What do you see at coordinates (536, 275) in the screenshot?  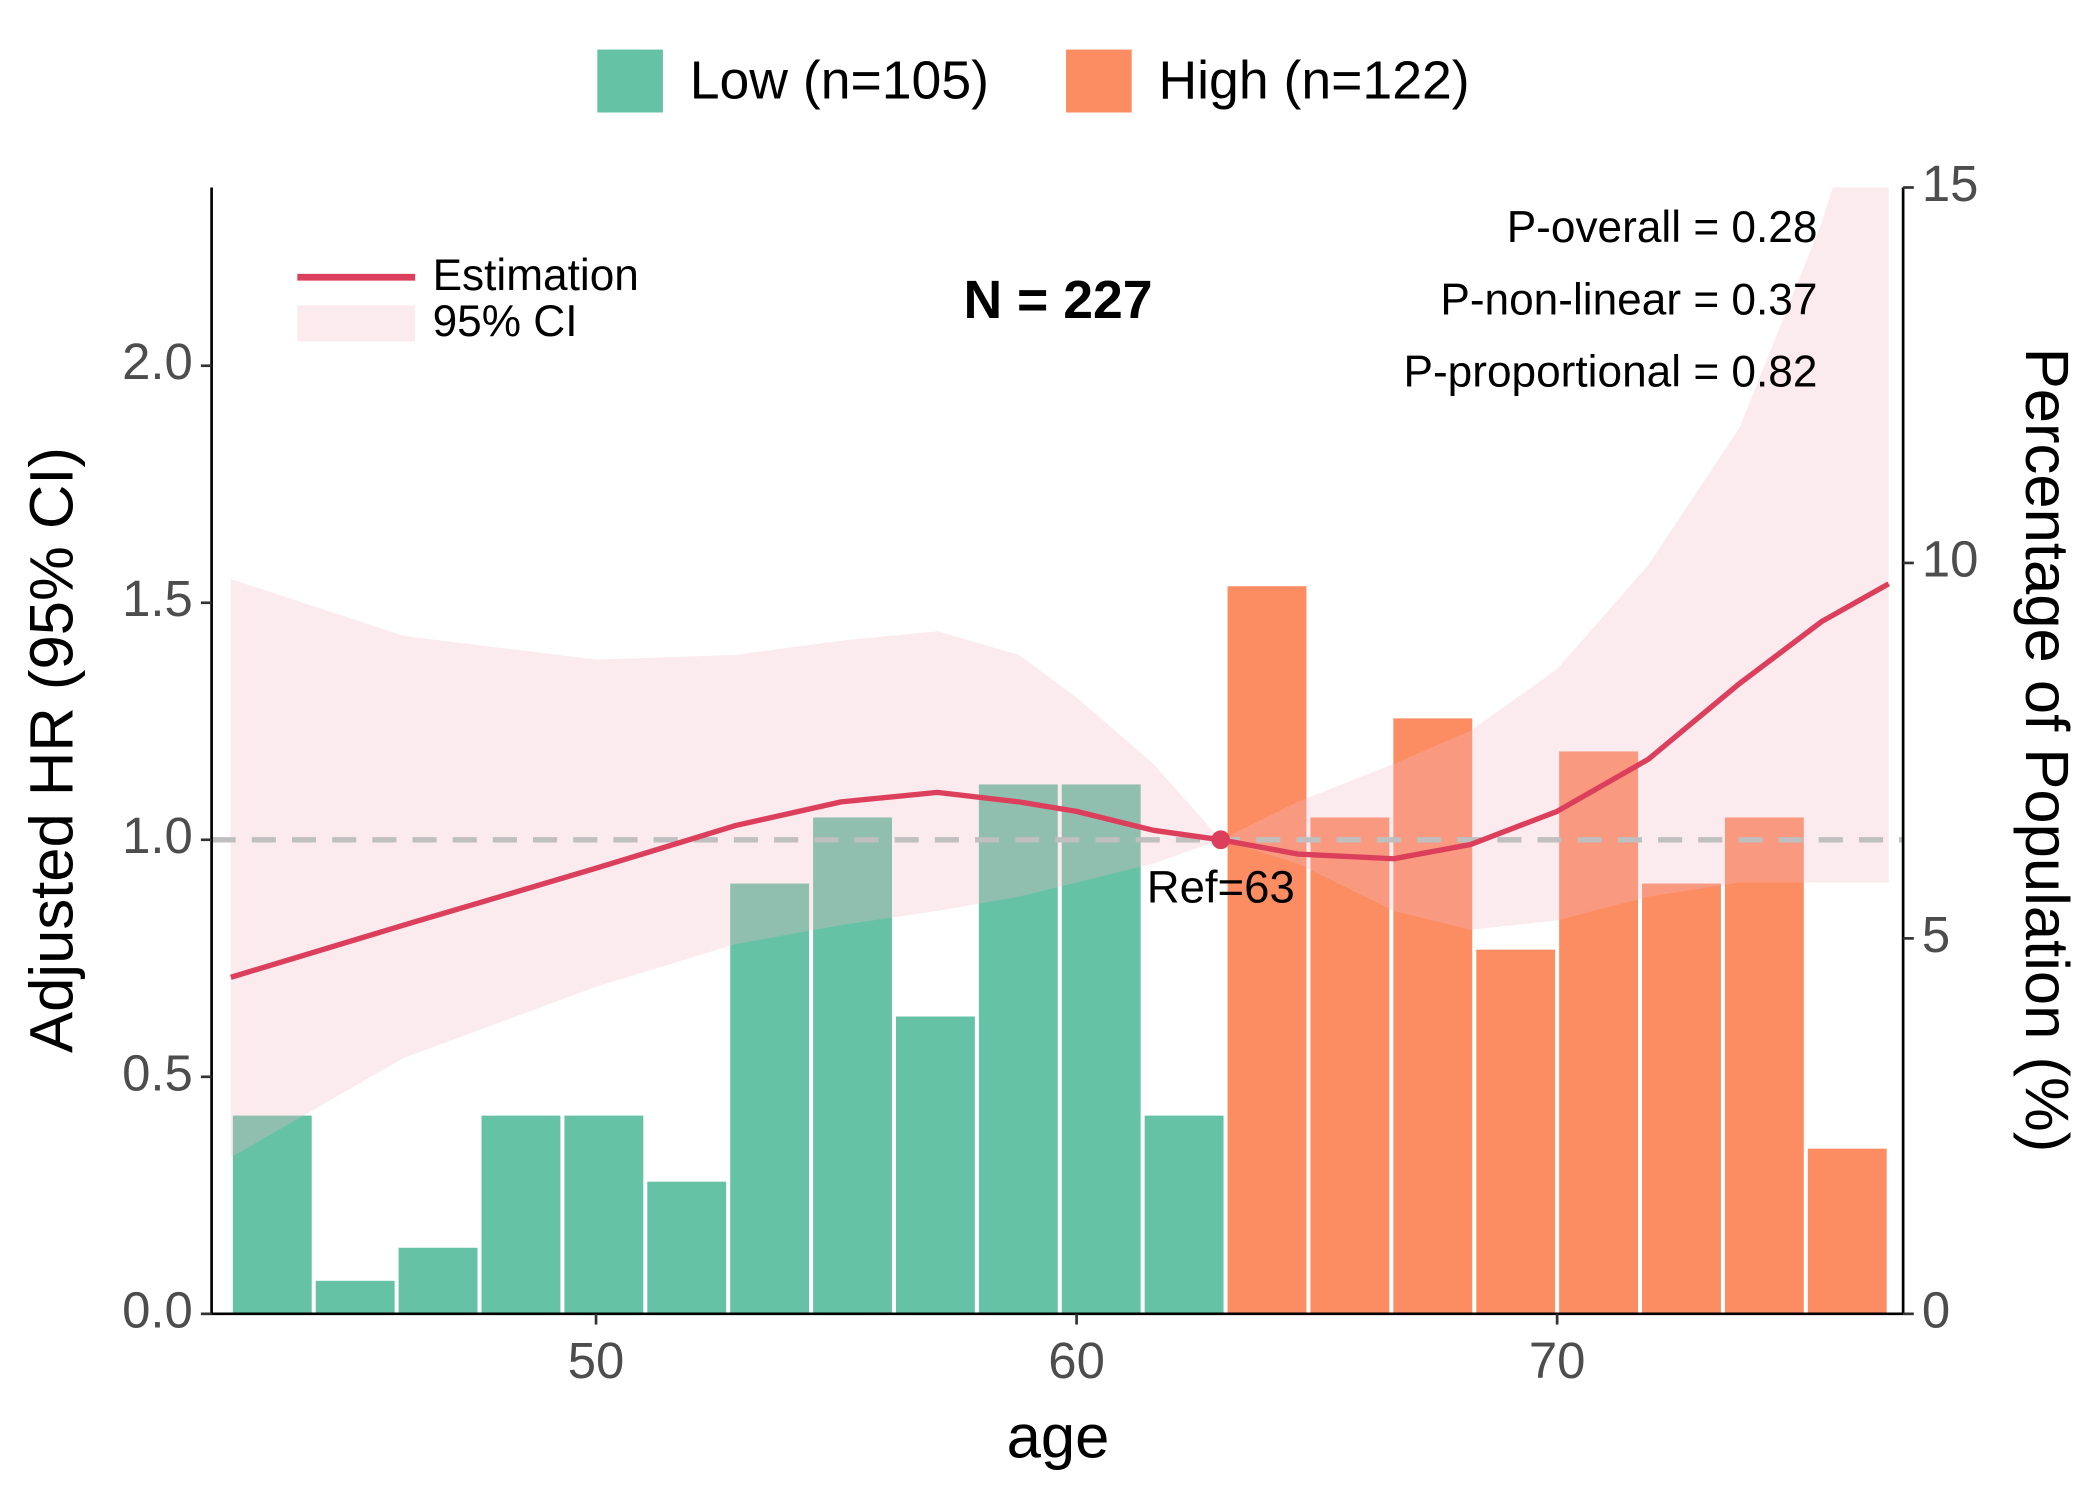 I see `legend-label: Estimation` at bounding box center [536, 275].